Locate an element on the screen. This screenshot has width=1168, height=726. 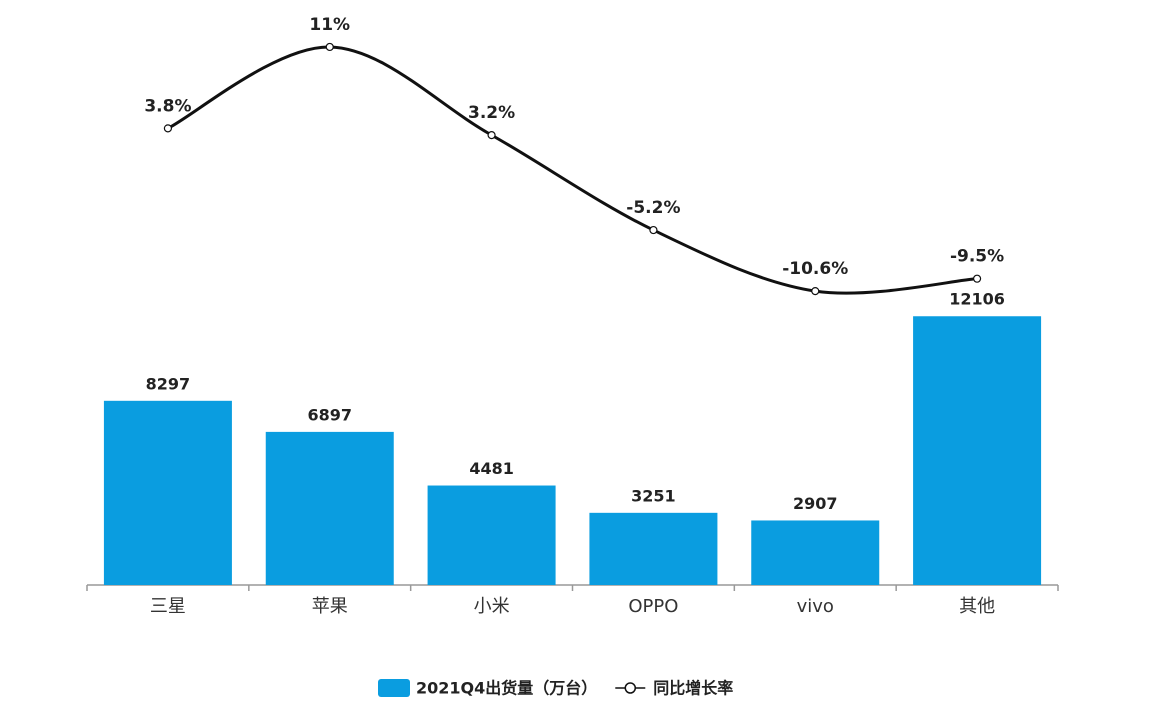
data-label: -5.2% is located at coordinates (653, 208).